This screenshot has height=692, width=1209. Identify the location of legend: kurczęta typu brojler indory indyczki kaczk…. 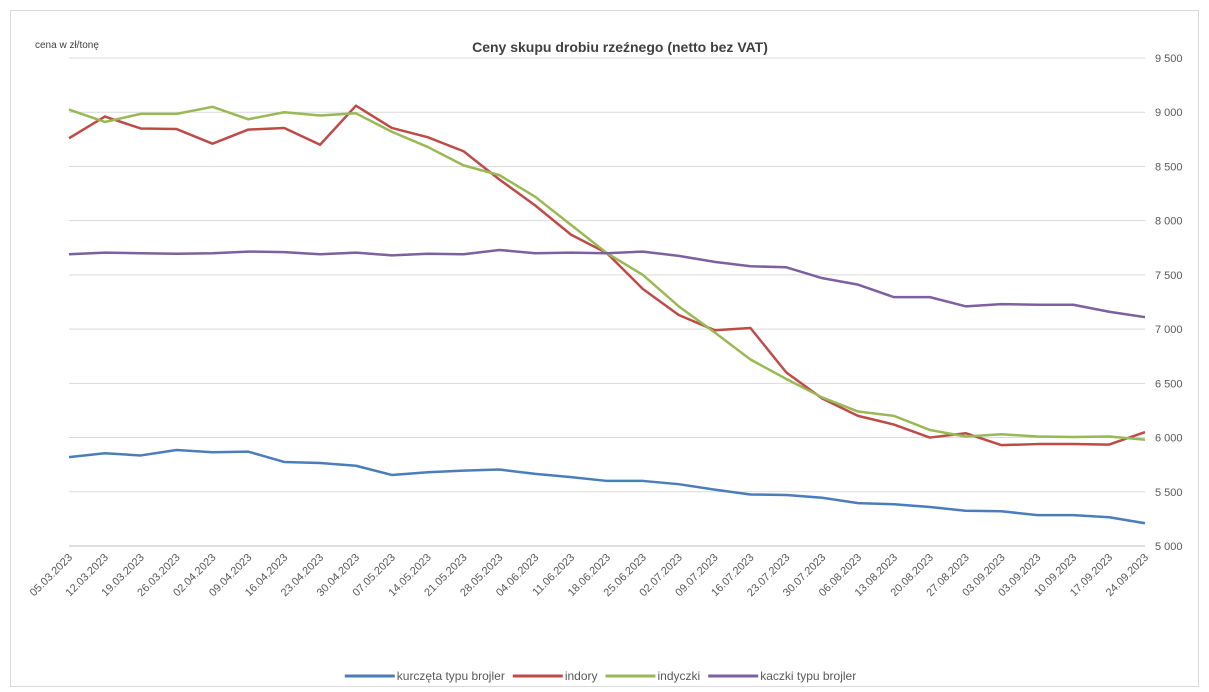
(600, 676).